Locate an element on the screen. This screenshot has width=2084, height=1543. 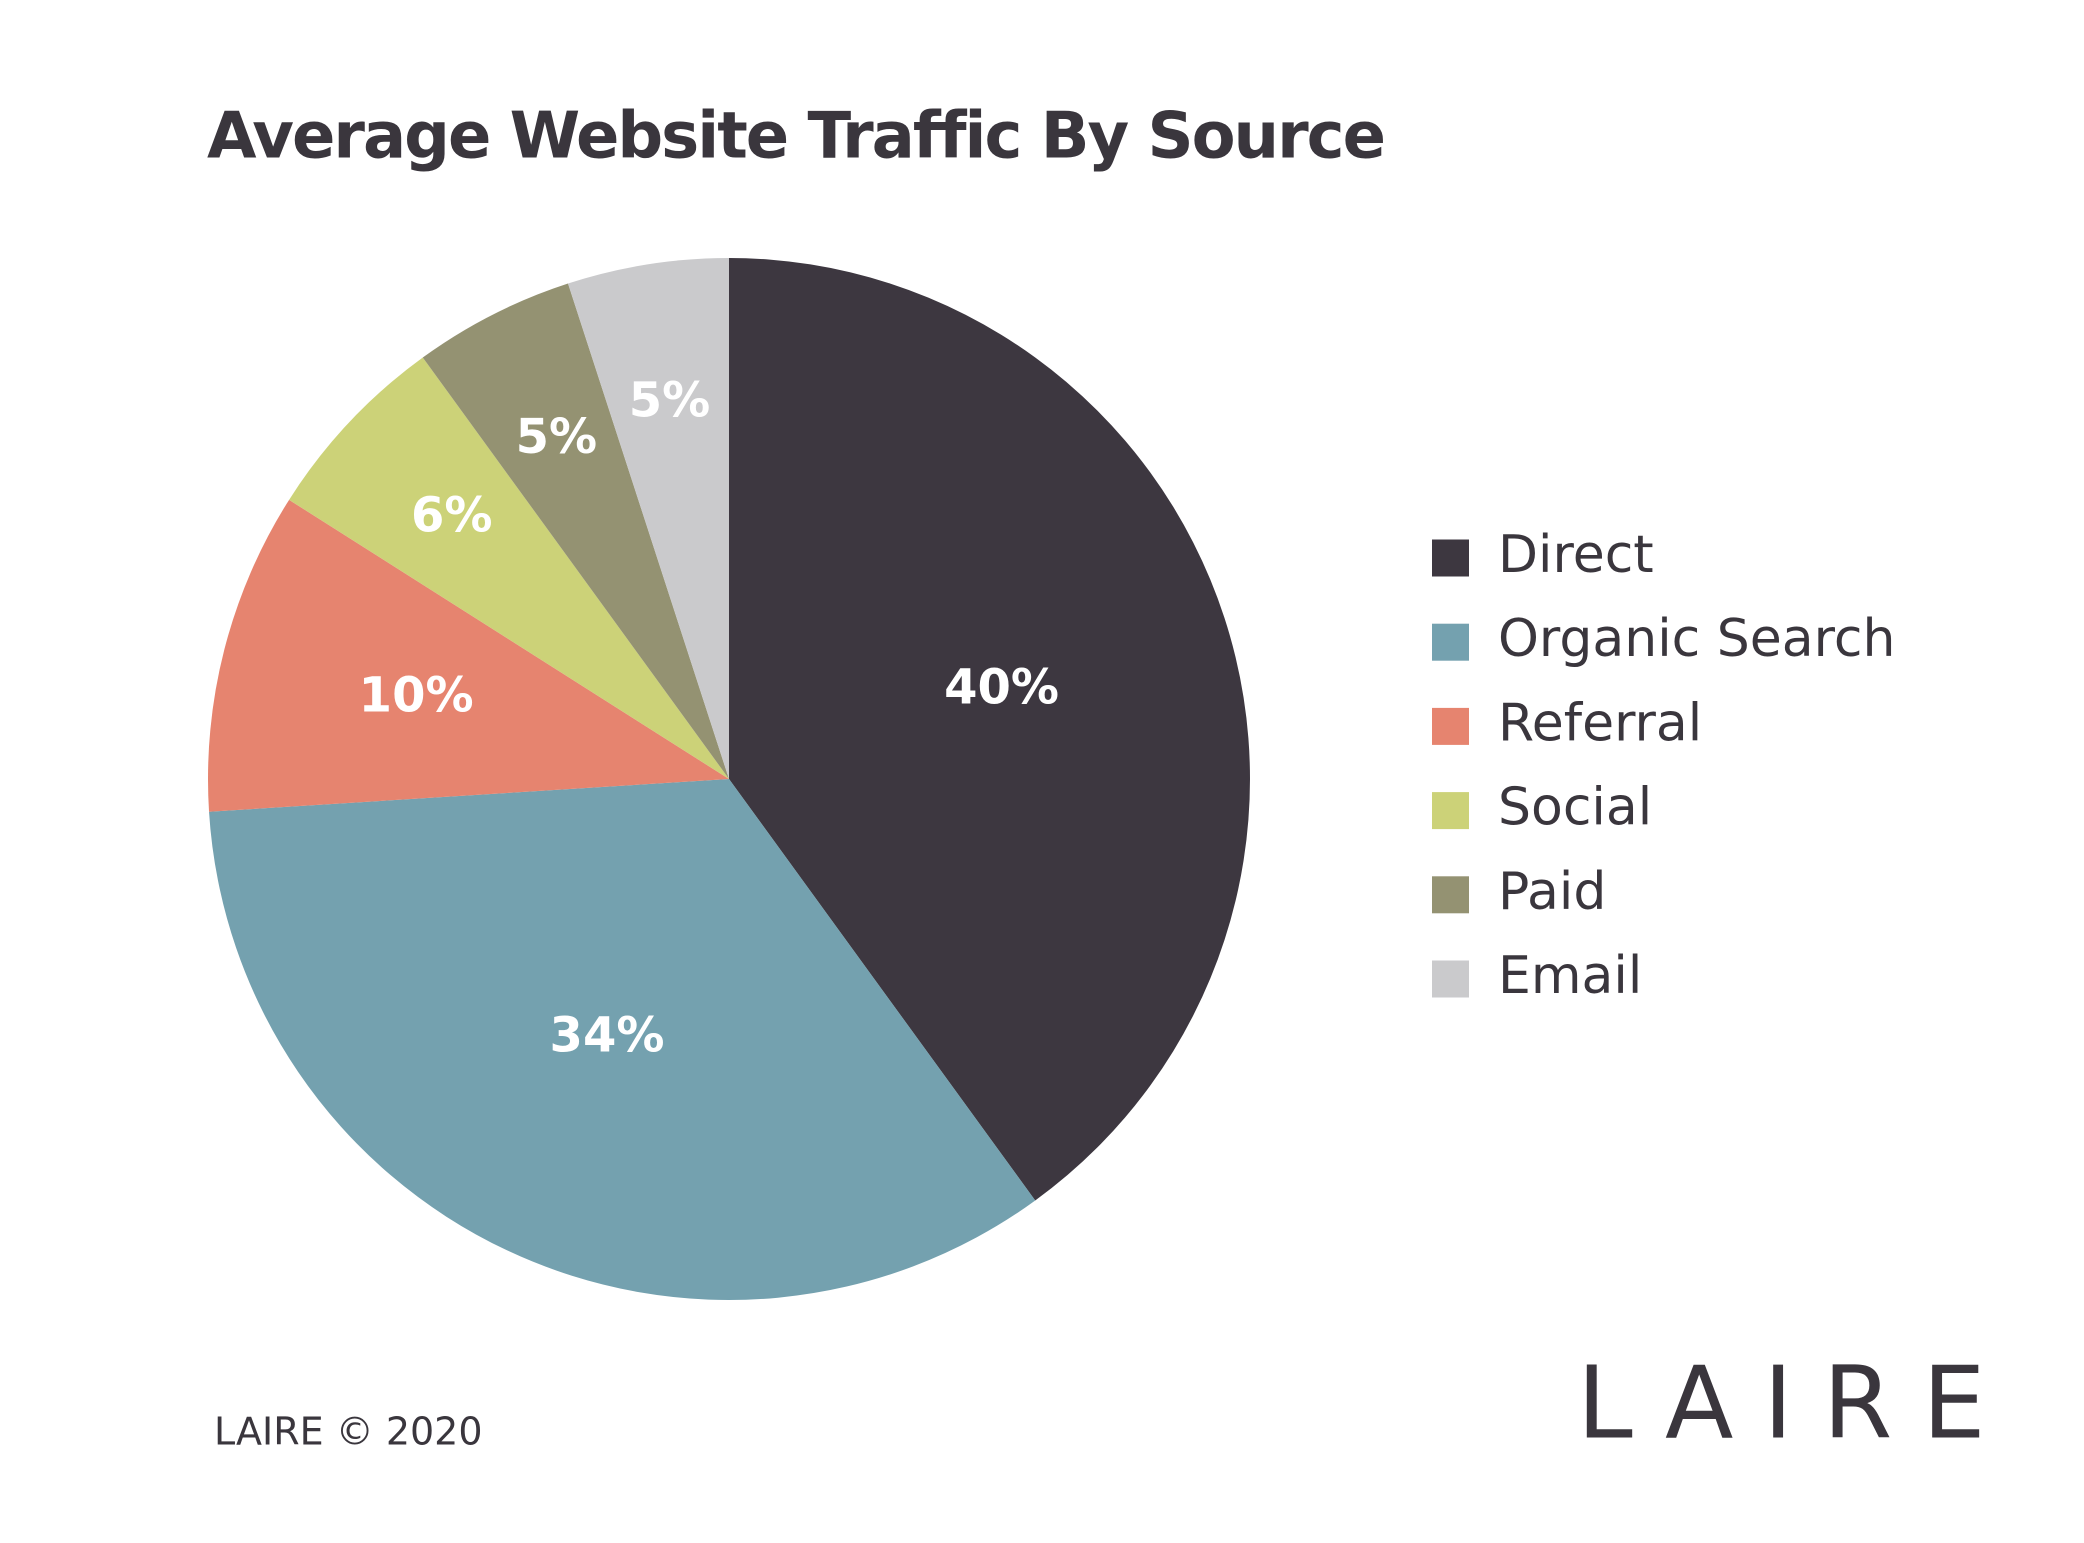
legend-text: Social is located at coordinates (1575, 808).